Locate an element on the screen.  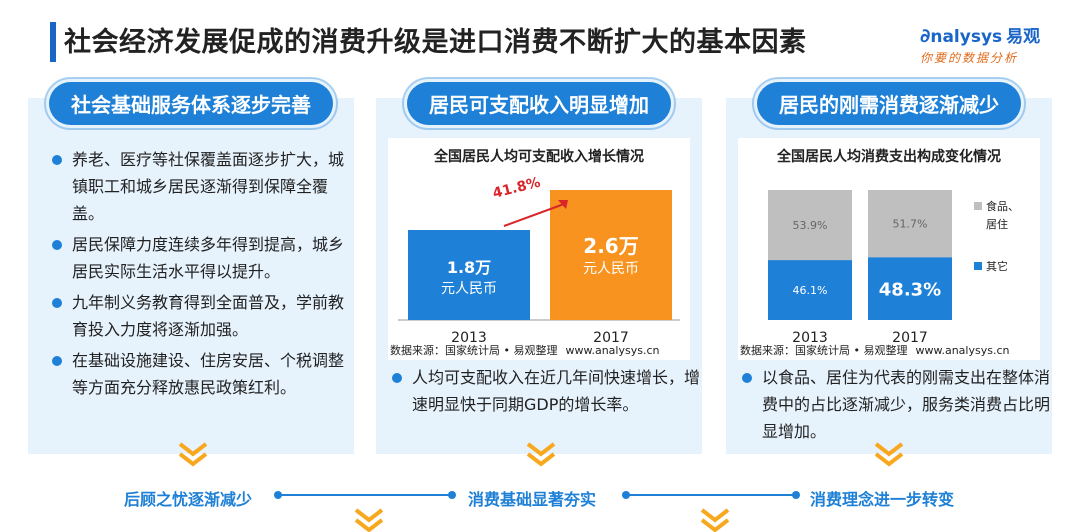
panel-description: 人均可支配收入在近几年间快速增长，增速明显快于同期GDP的增长率。 is located at coordinates (551, 391).